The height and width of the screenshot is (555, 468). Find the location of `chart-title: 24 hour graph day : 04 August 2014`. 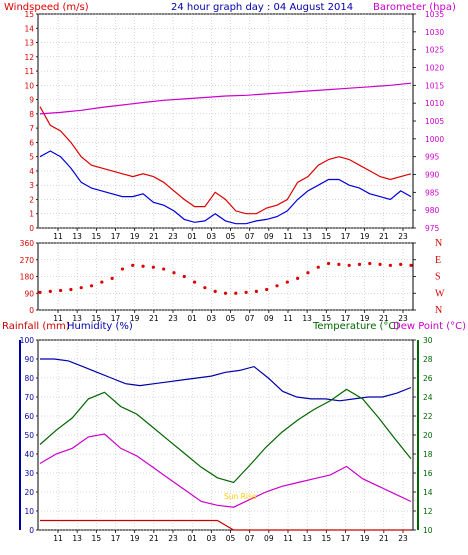

chart-title: 24 hour graph day : 04 August 2014 is located at coordinates (262, 7).